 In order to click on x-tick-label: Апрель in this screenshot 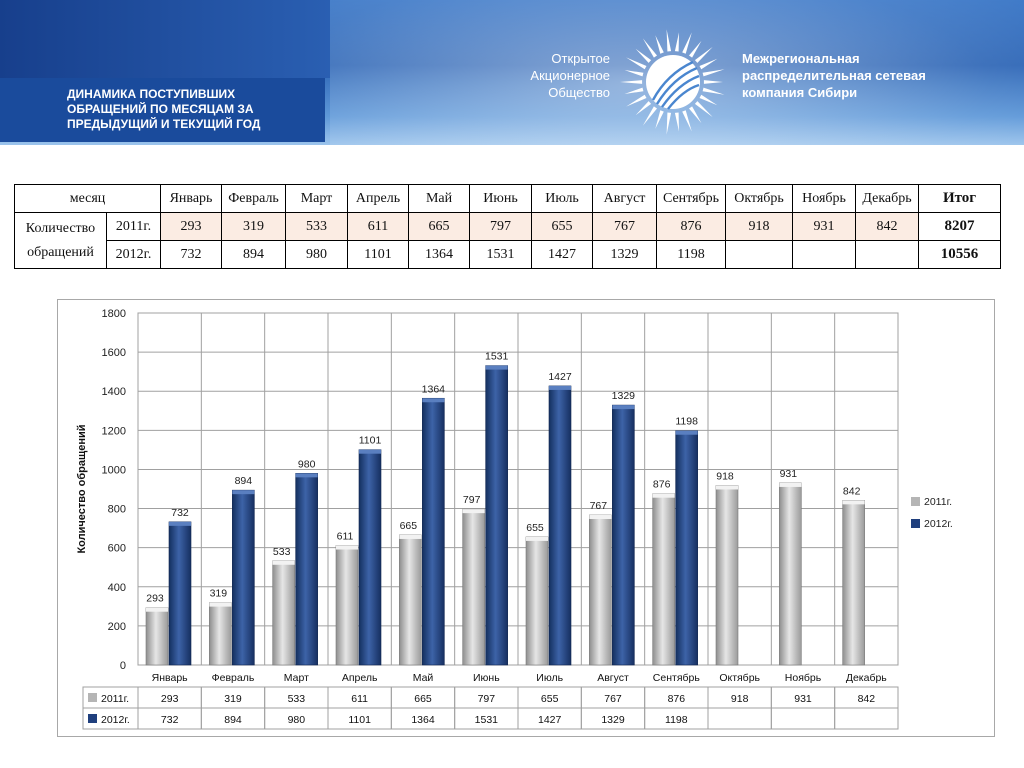, I will do `click(360, 678)`.